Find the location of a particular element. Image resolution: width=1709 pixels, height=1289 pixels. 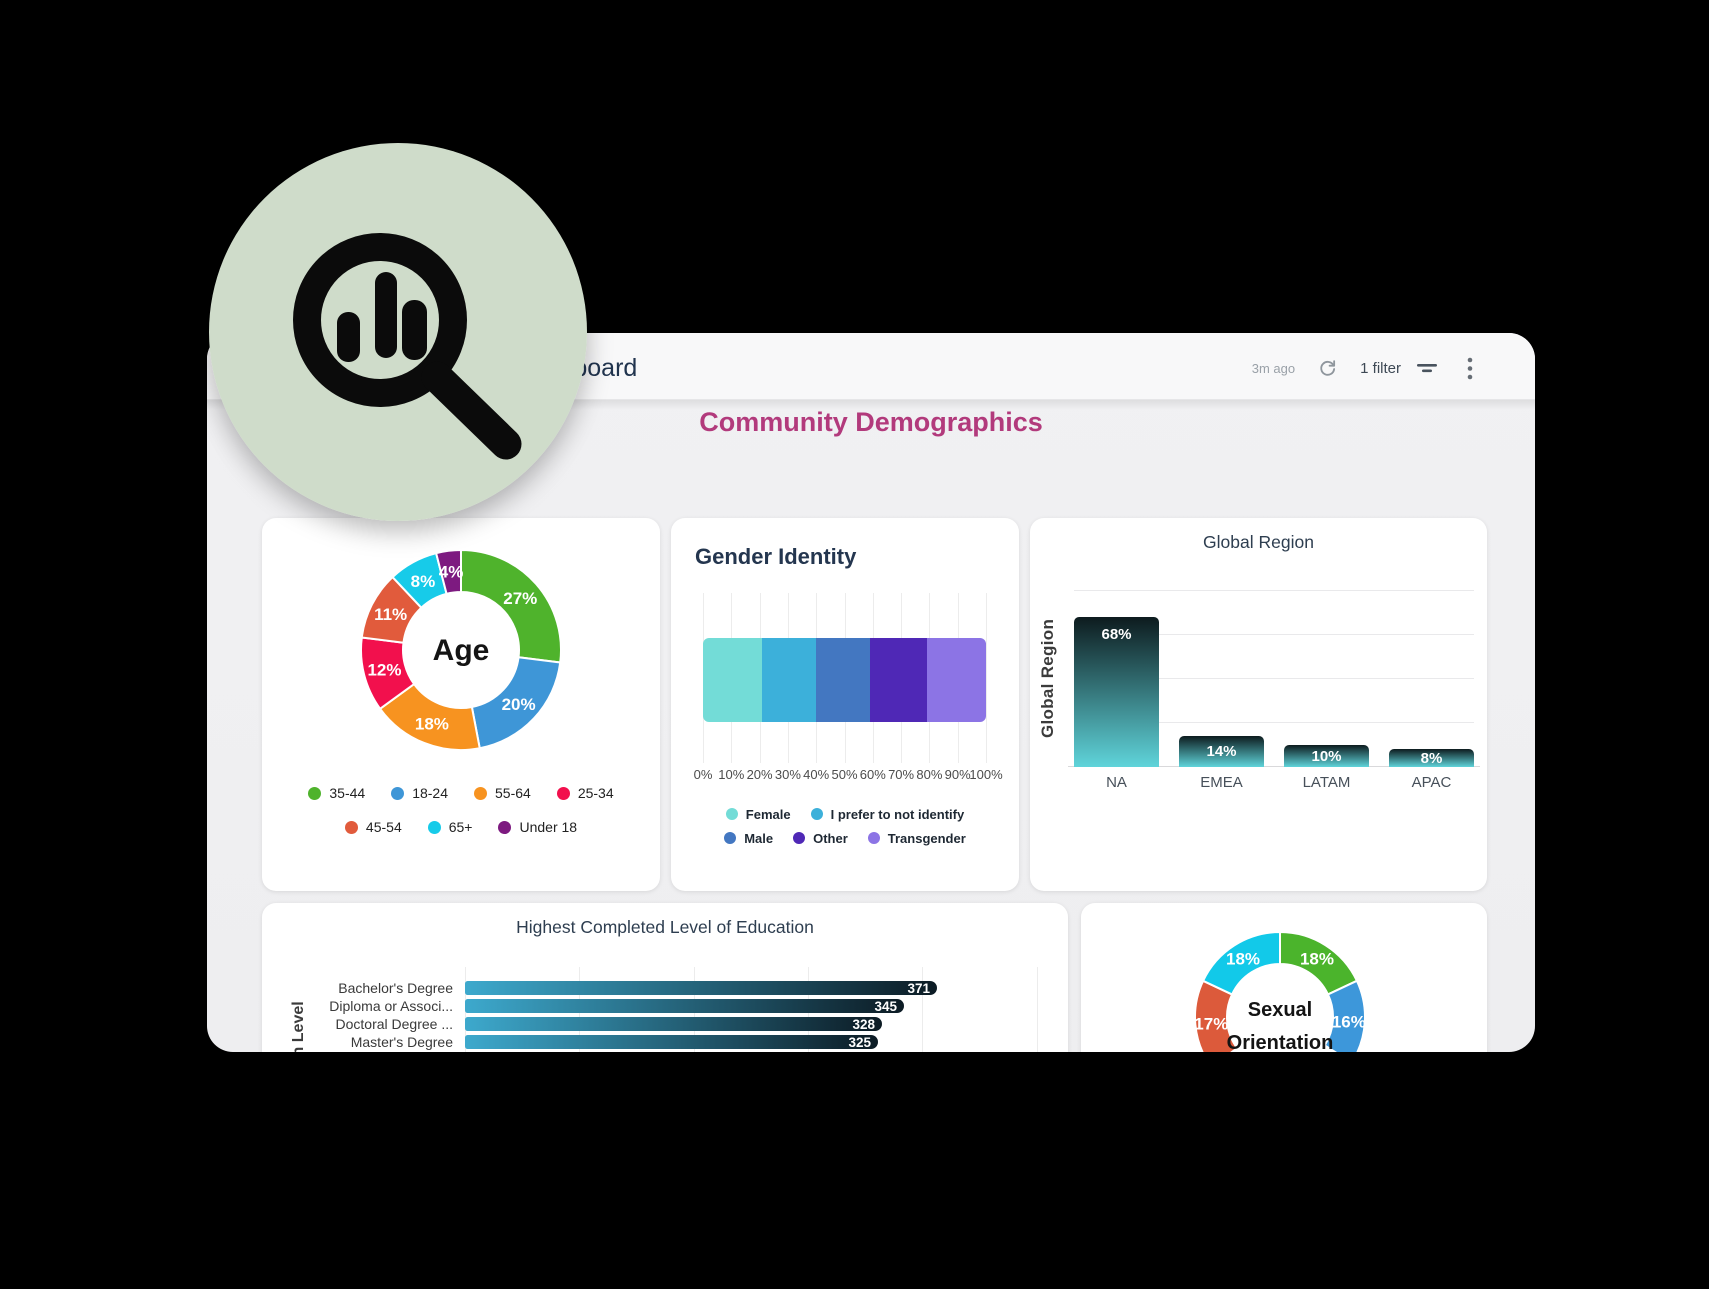

global-region-title: Global Region is located at coordinates (1258, 542).